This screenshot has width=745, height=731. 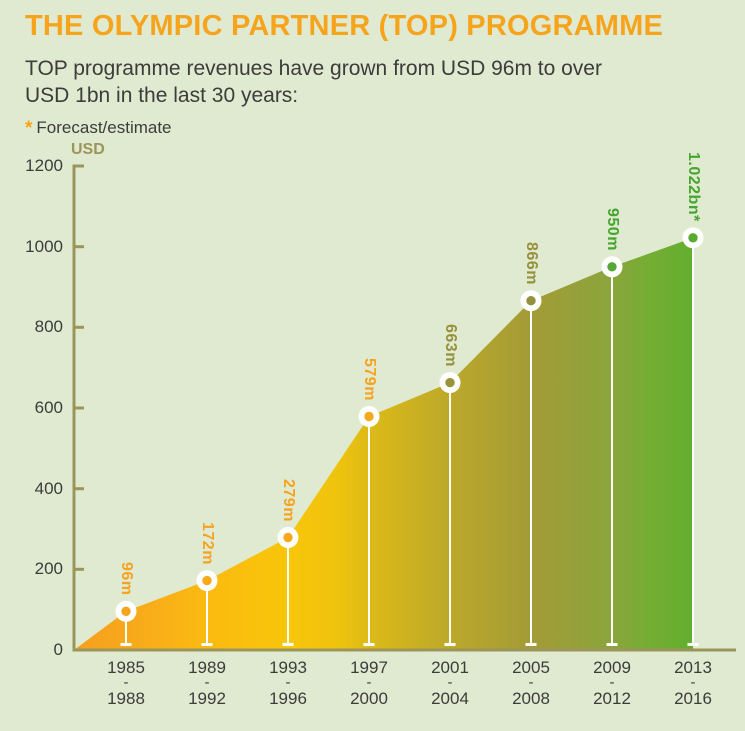 I want to click on y-axis-tick-label: 0, so click(x=58, y=649).